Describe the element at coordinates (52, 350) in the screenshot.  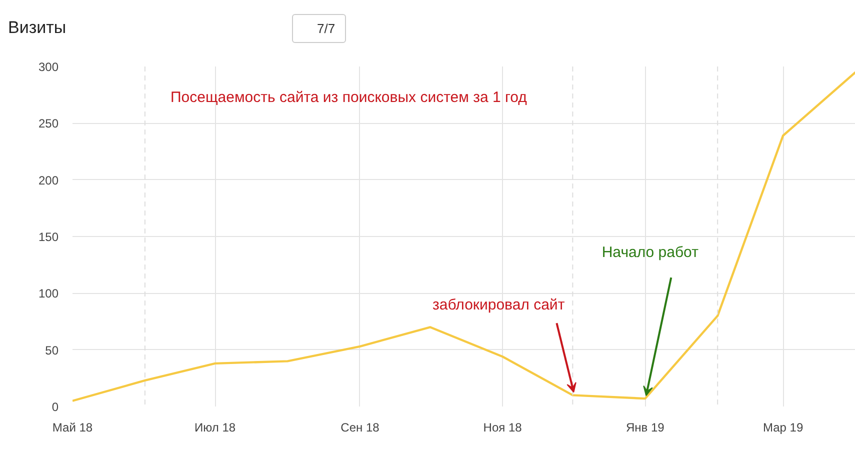
I see `y-tick-label: 50` at that location.